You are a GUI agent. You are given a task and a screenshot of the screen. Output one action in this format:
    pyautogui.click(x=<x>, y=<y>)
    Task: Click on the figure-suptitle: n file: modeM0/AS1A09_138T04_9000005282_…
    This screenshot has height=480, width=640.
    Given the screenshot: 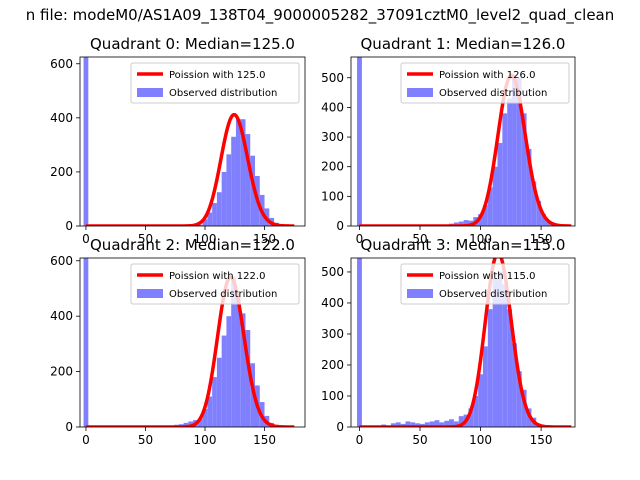 What is the action you would take?
    pyautogui.click(x=320, y=15)
    